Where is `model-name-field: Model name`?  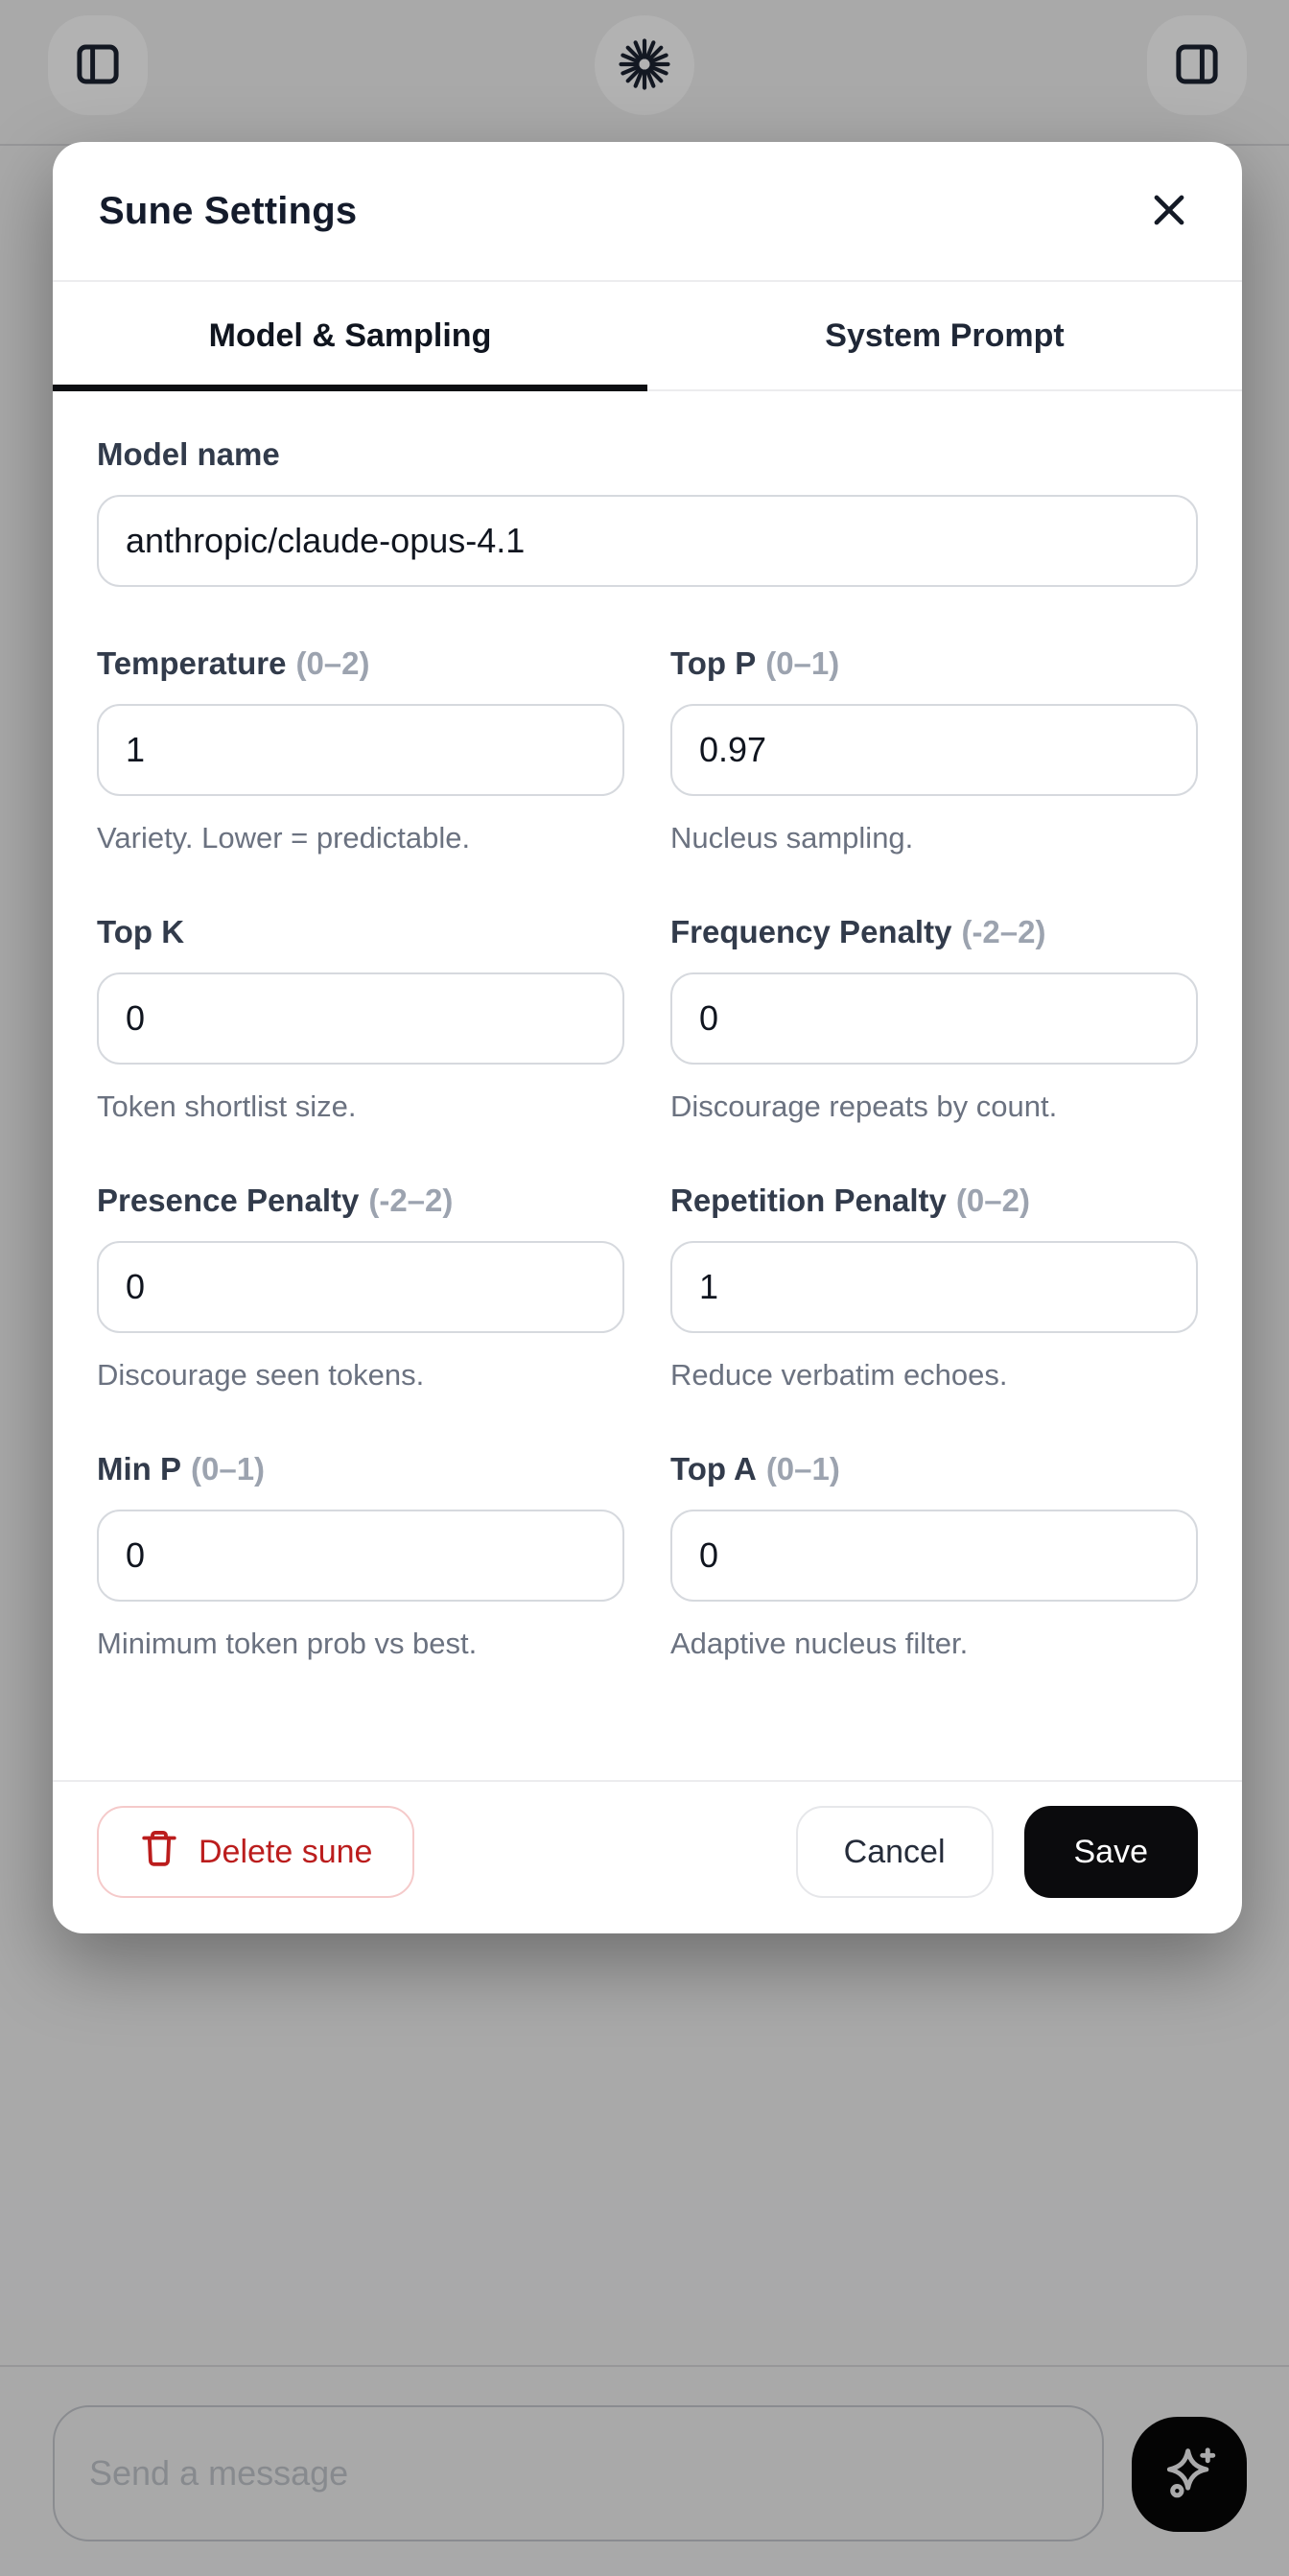
model-name-field: Model name is located at coordinates (647, 511).